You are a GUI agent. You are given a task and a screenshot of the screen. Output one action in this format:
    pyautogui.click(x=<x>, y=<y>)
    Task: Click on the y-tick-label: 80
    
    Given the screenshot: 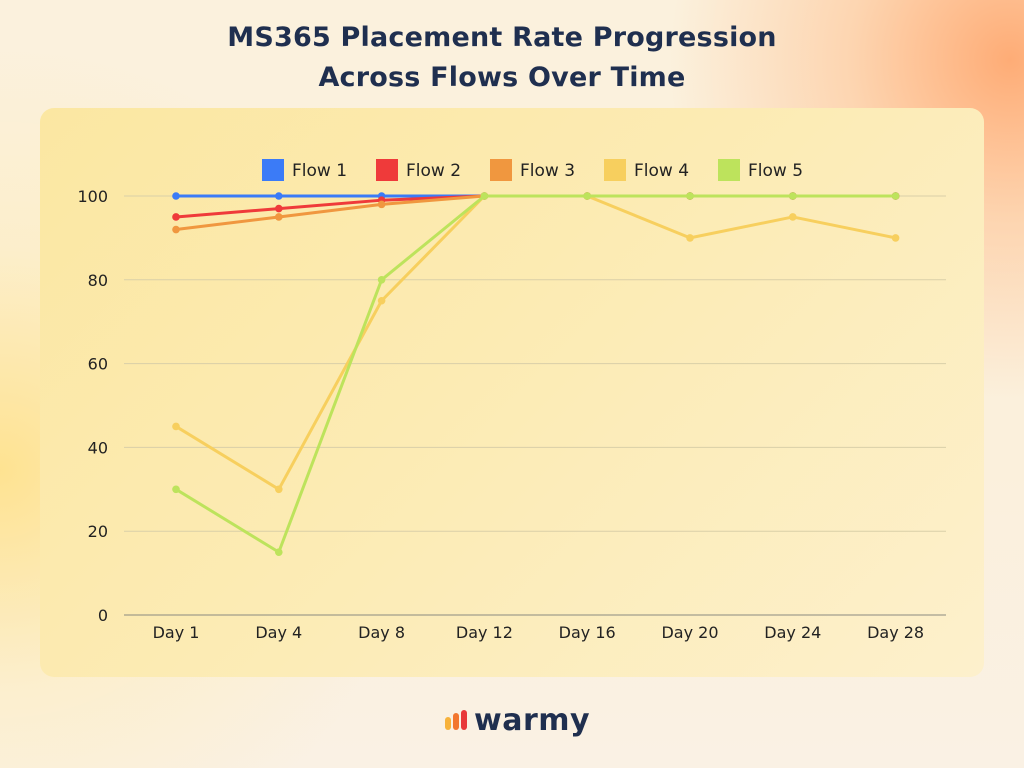 What is the action you would take?
    pyautogui.click(x=98, y=280)
    